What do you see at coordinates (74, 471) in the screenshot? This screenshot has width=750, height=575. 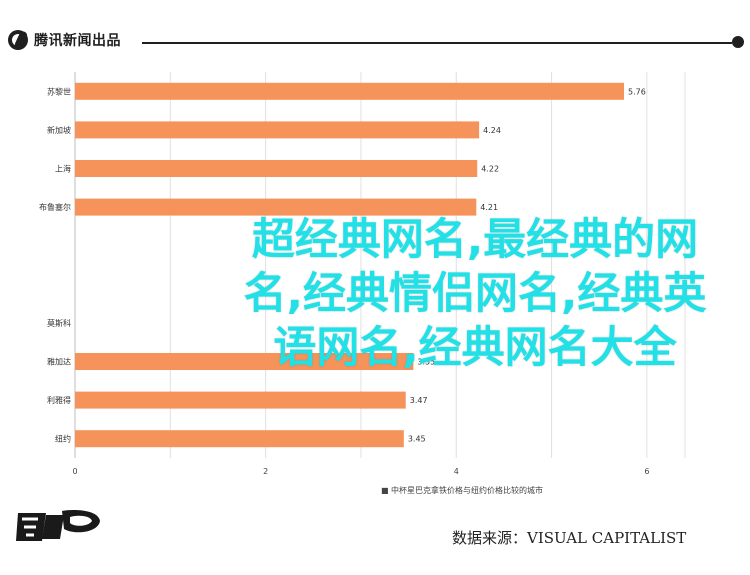 I see `x-tick-label: 0` at bounding box center [74, 471].